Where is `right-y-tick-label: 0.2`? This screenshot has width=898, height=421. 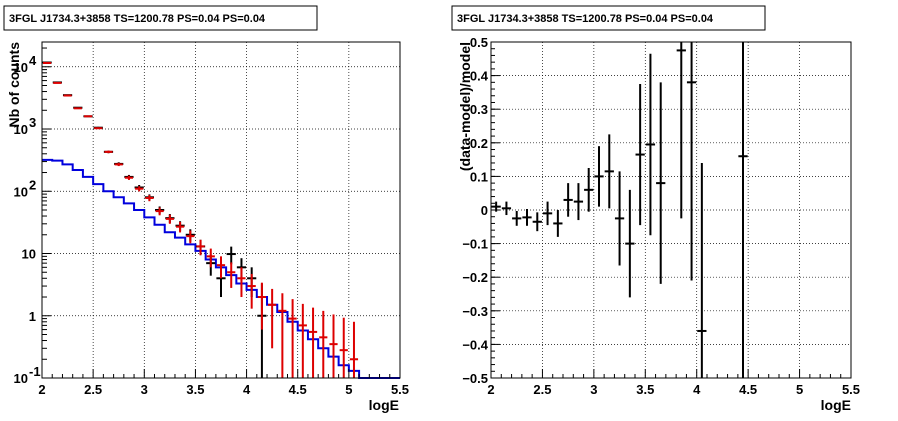 right-y-tick-label: 0.2 is located at coordinates (479, 143).